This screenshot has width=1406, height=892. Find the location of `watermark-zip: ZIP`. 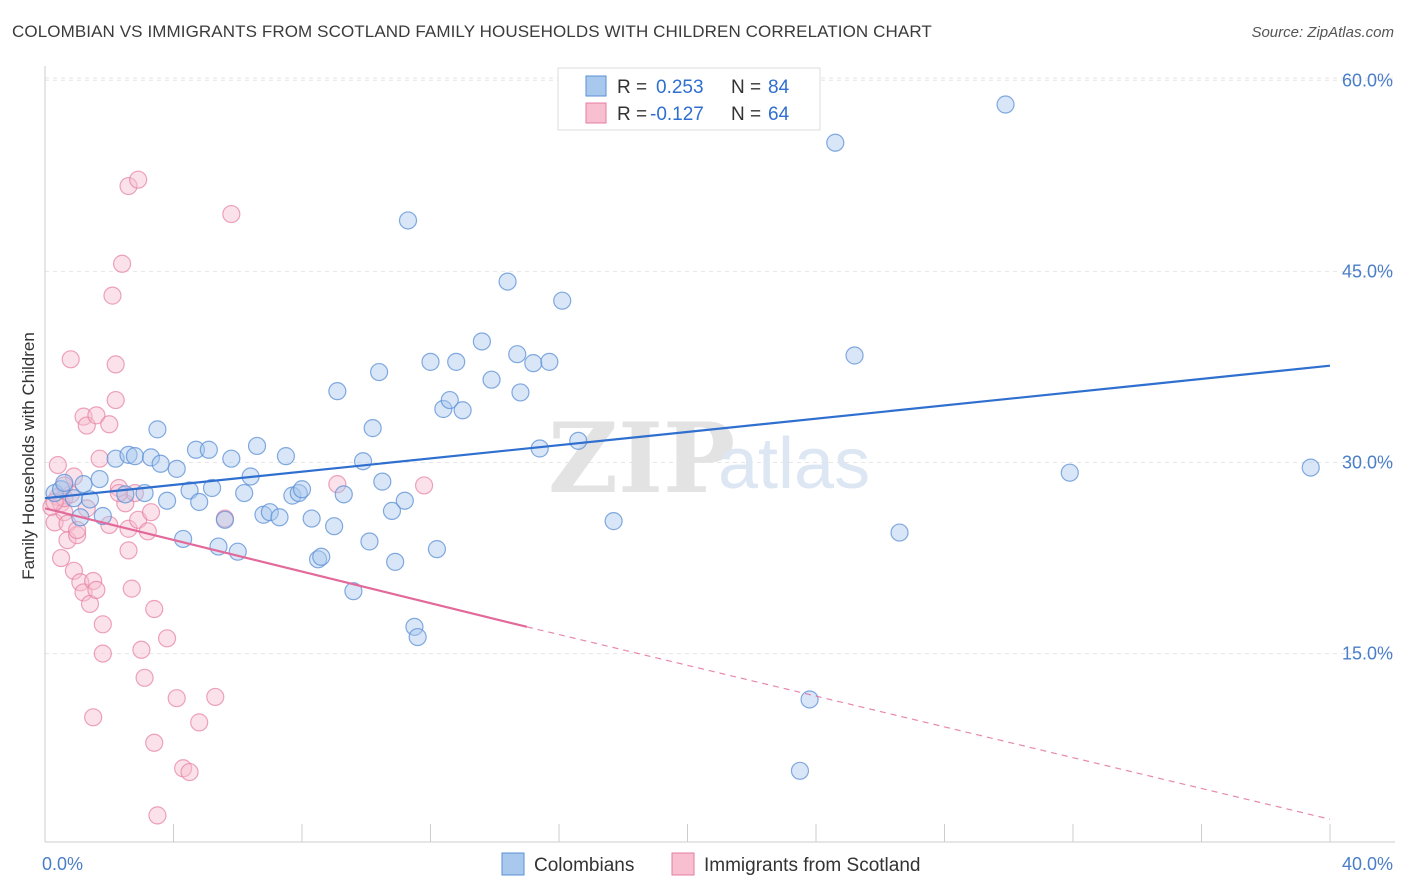

watermark-zip: ZIP is located at coordinates (641, 458).